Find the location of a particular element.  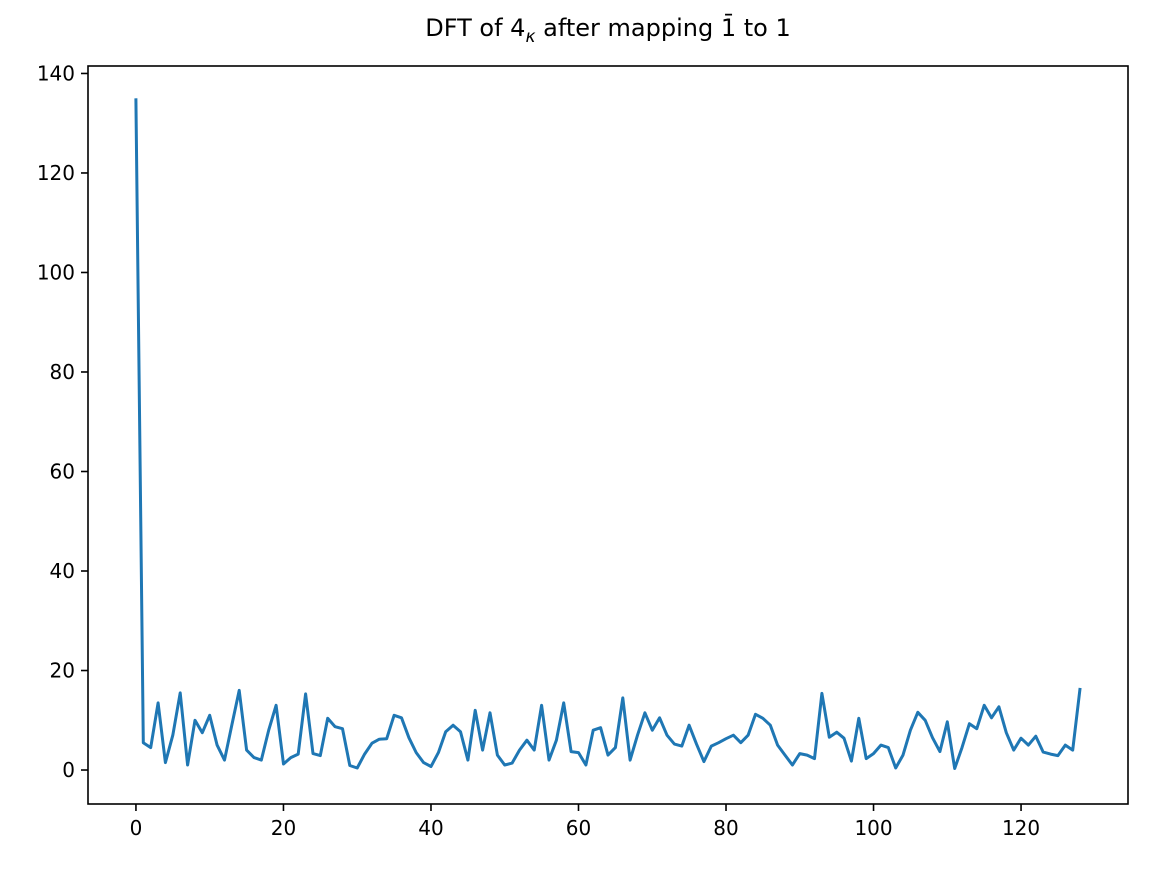

chart-title-subscript-kappa: κ is located at coordinates (530, 36).